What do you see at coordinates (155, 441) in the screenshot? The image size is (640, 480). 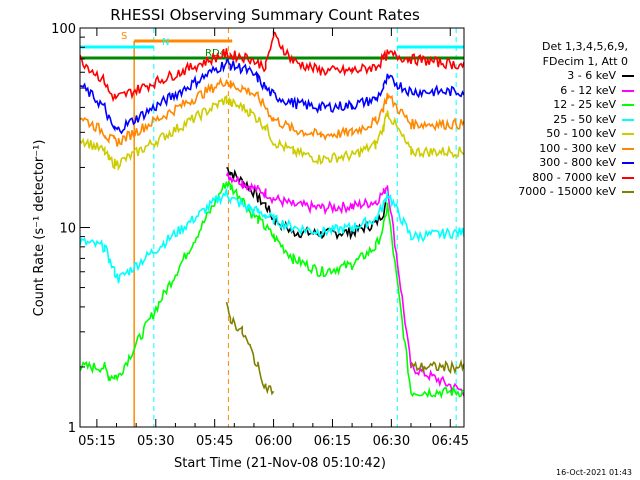 I see `x-tick-label-1: 05:30` at bounding box center [155, 441].